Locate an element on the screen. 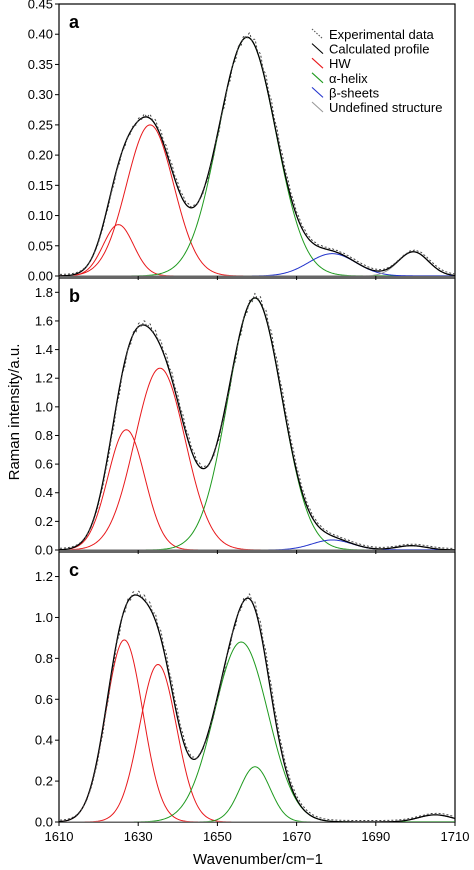 The image size is (474, 870). y-tick-label-b: 1.8 is located at coordinates (44, 292).